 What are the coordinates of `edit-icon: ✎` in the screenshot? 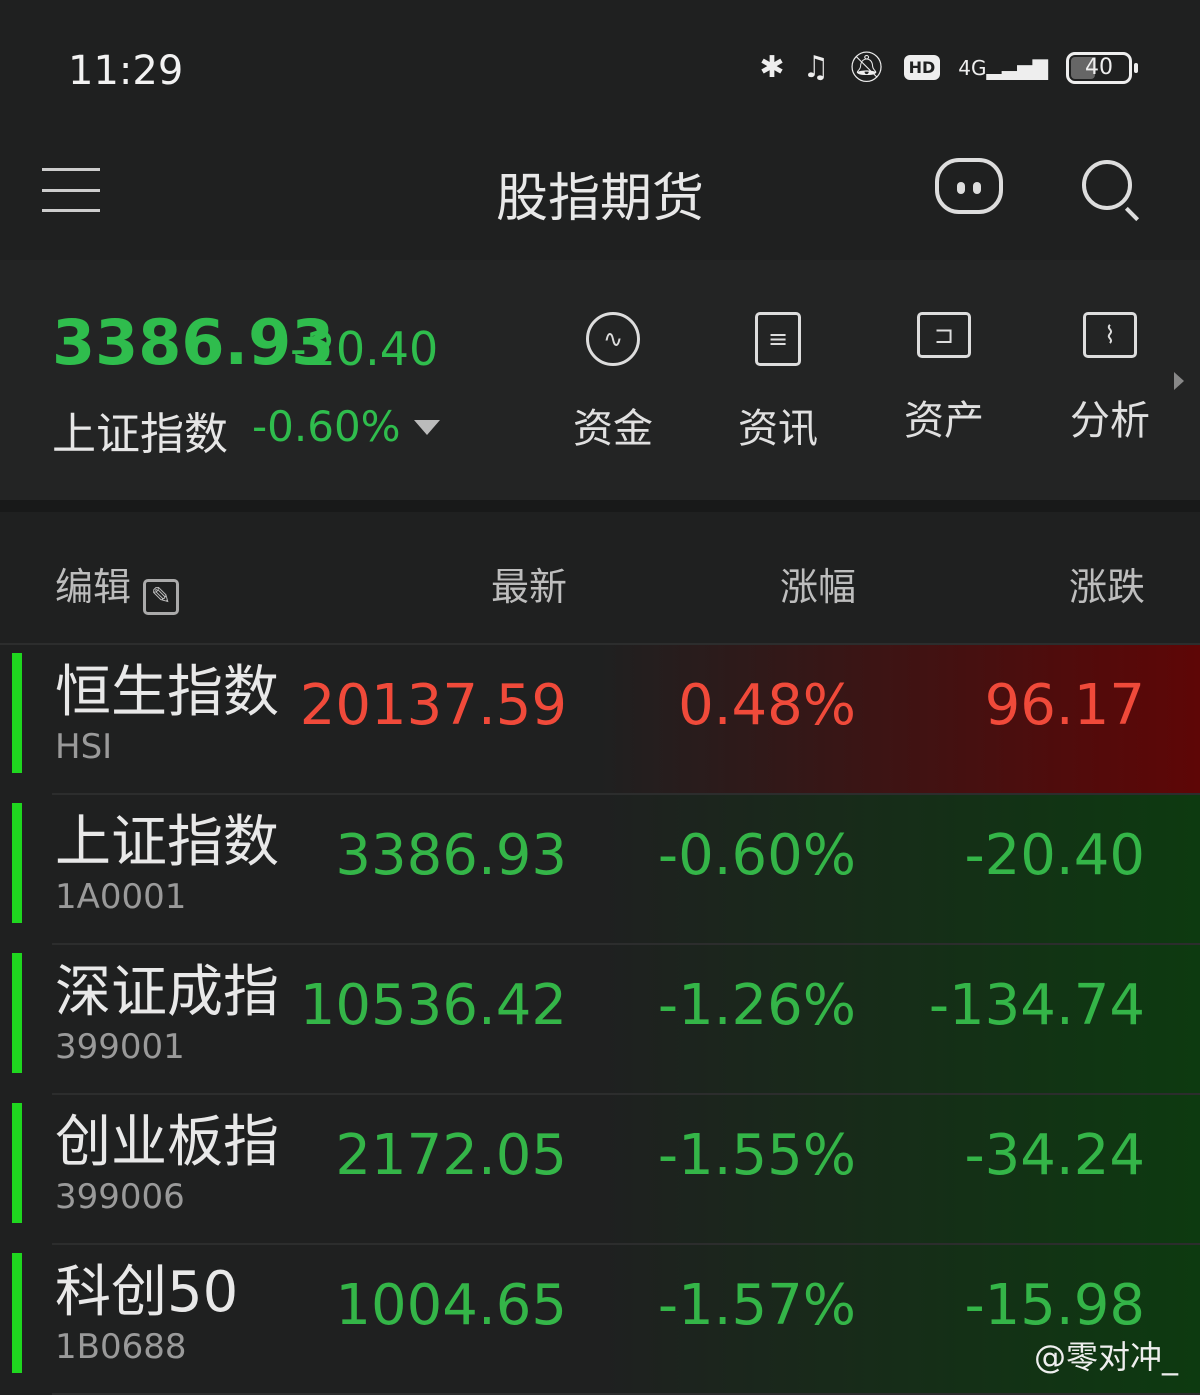 It's located at (161, 597).